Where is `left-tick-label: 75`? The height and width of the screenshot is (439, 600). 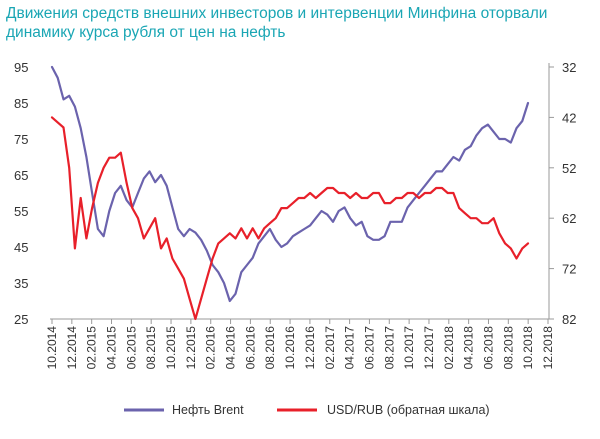
left-tick-label: 75 is located at coordinates (21, 139).